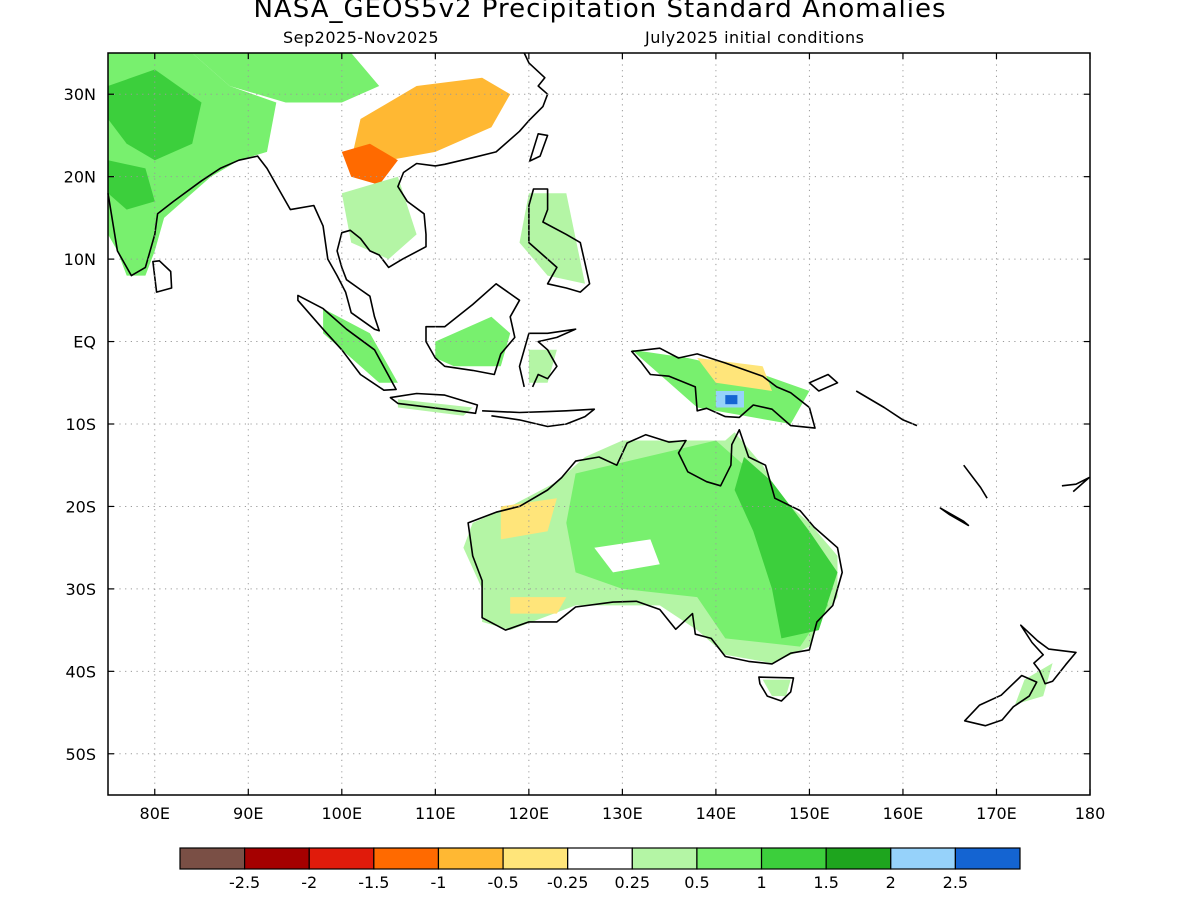 The width and height of the screenshot is (1200, 900). Describe the element at coordinates (361, 37) in the screenshot. I see `forecast-period: Sep2025-Nov2025` at that location.